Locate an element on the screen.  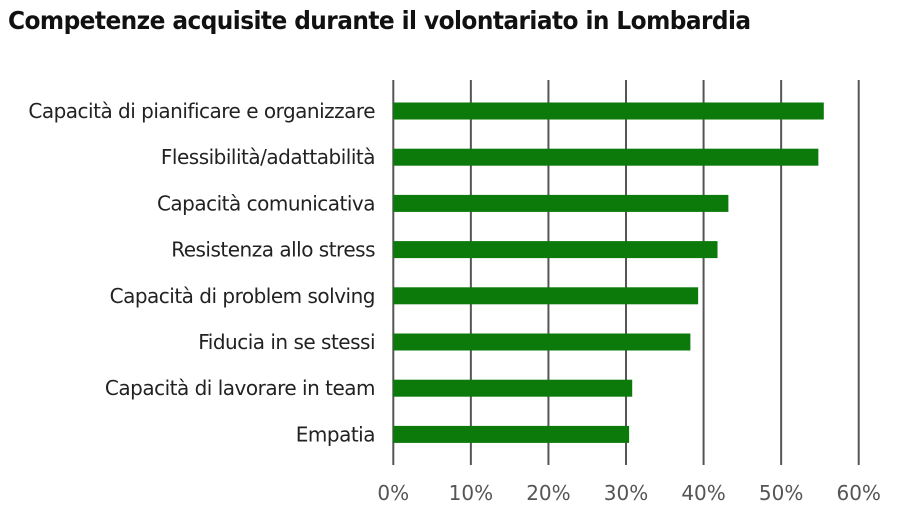
category-label: Resistenza allo stress is located at coordinates (273, 250).